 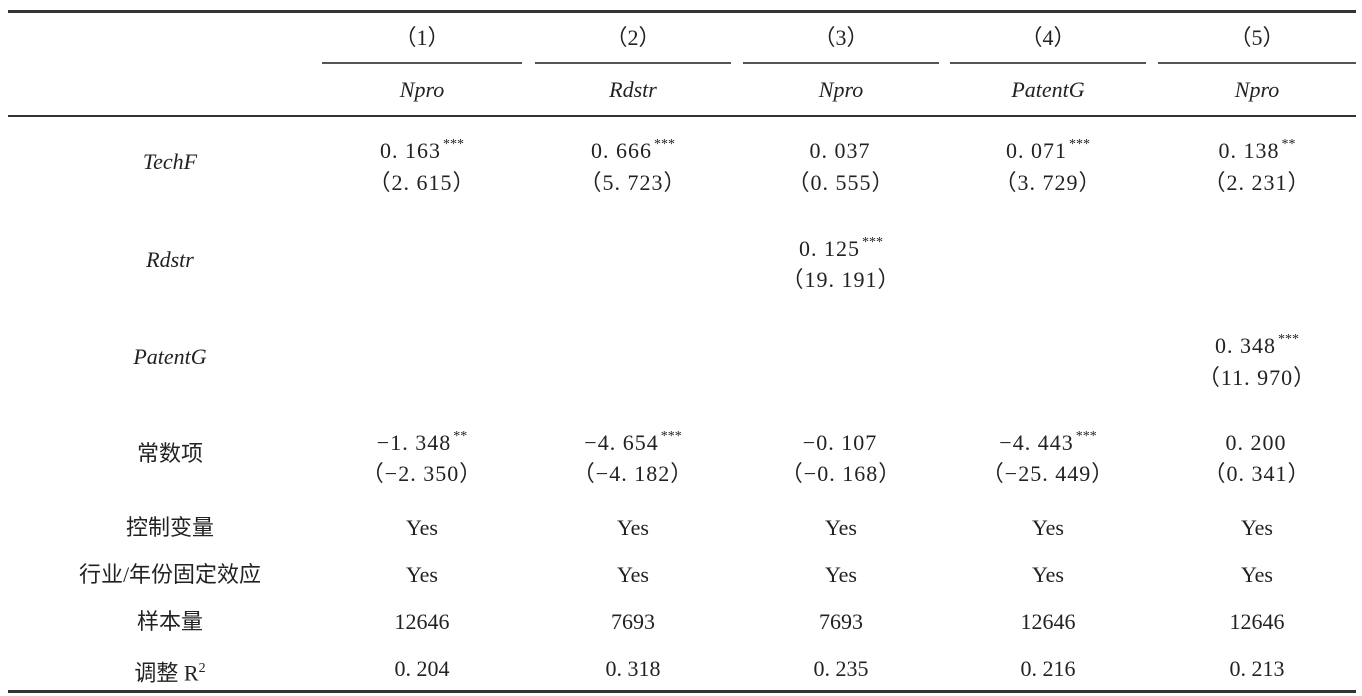 I want to click on table-cell: 0. 318, so click(x=633, y=668).